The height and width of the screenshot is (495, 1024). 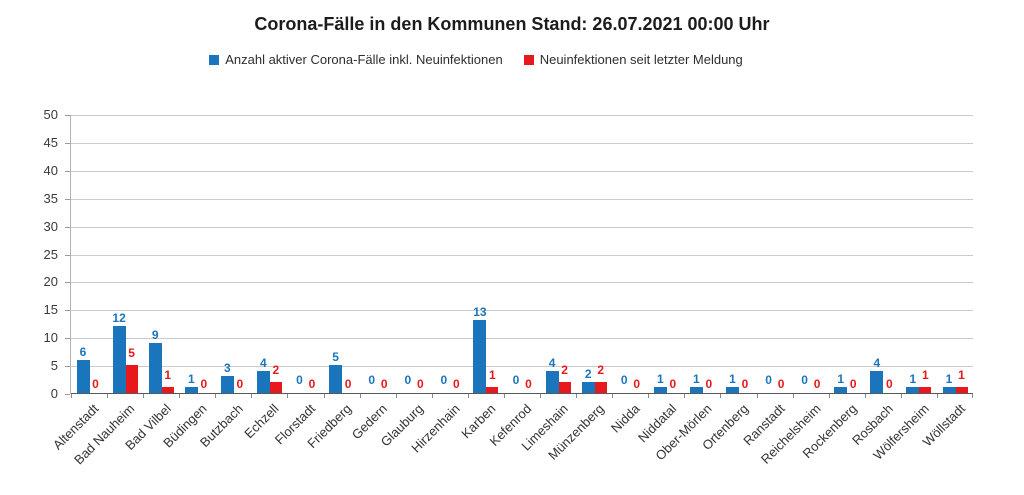 I want to click on value-label-active-cases: 9, so click(x=155, y=335).